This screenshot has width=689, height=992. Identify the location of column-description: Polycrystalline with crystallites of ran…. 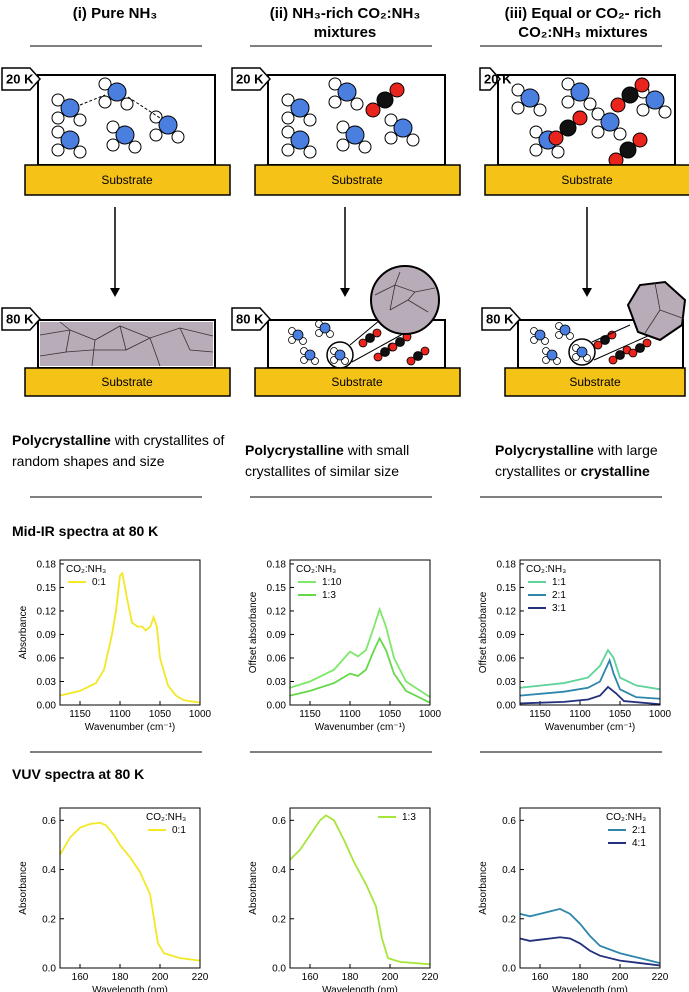
(122, 451).